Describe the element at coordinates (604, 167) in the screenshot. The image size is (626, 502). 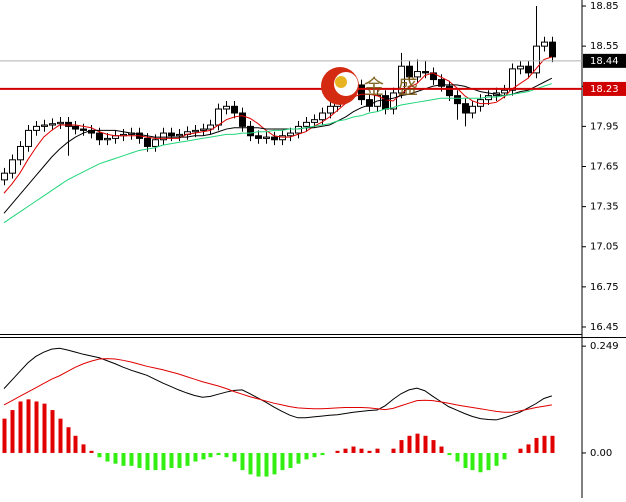
I see `y-tick-label: 17.65` at that location.